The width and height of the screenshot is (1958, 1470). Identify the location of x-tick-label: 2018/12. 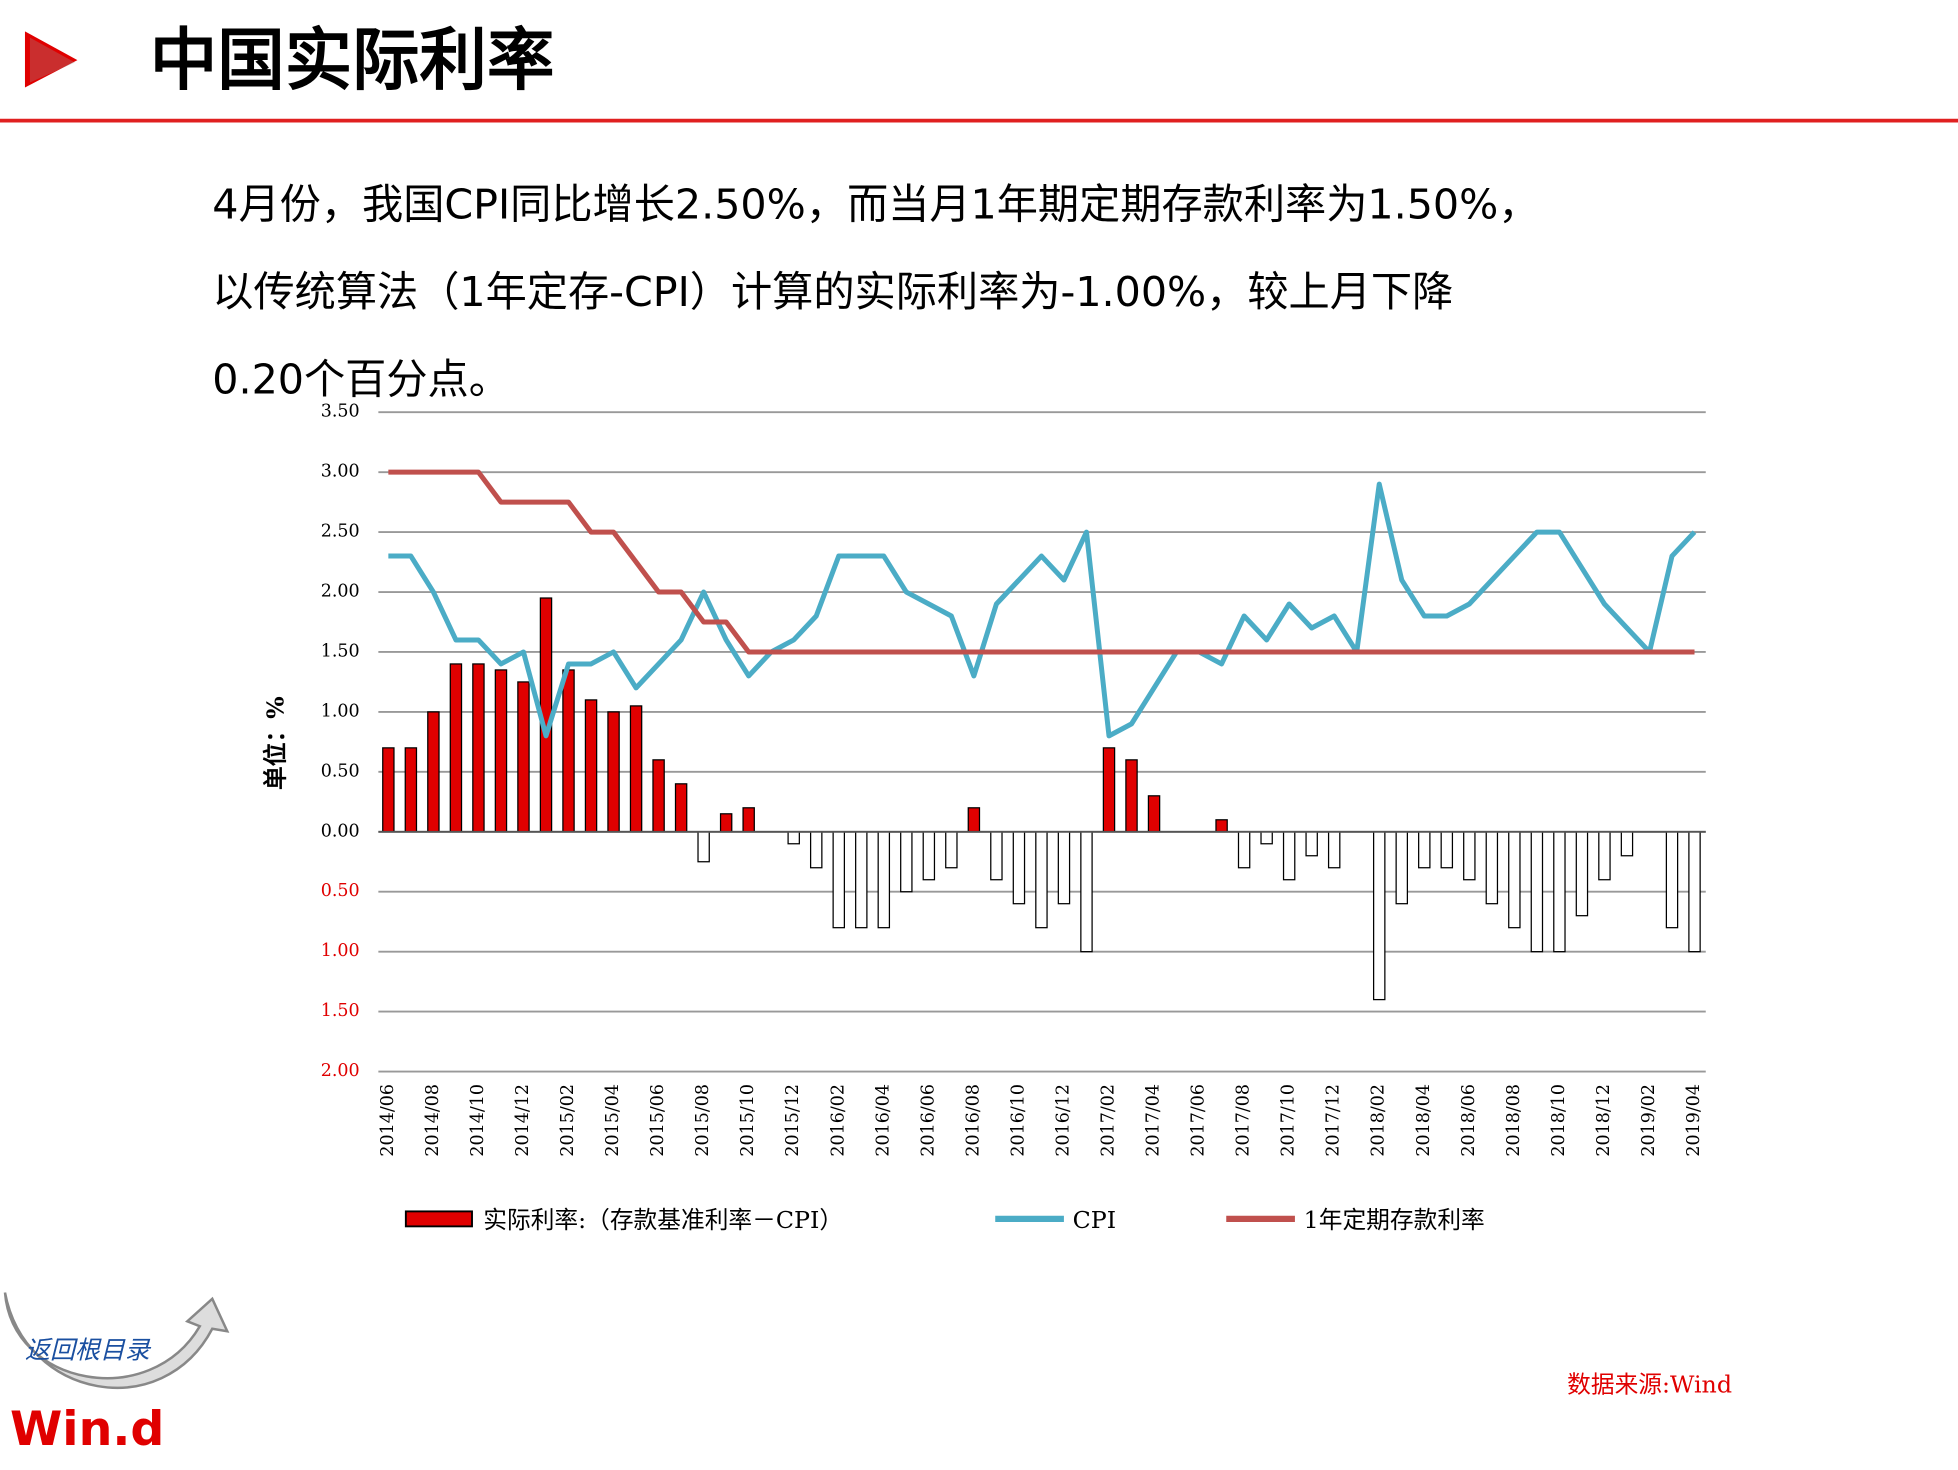
(1604, 1120).